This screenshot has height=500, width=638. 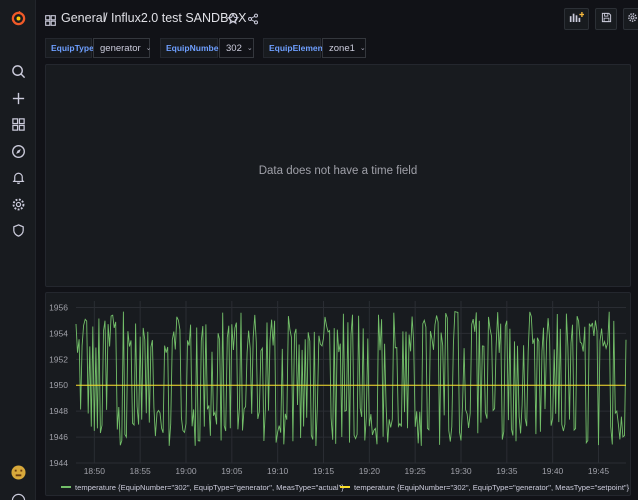 What do you see at coordinates (179, 18) in the screenshot?
I see `dashboard-title: Influx2.0 test SANDBOX` at bounding box center [179, 18].